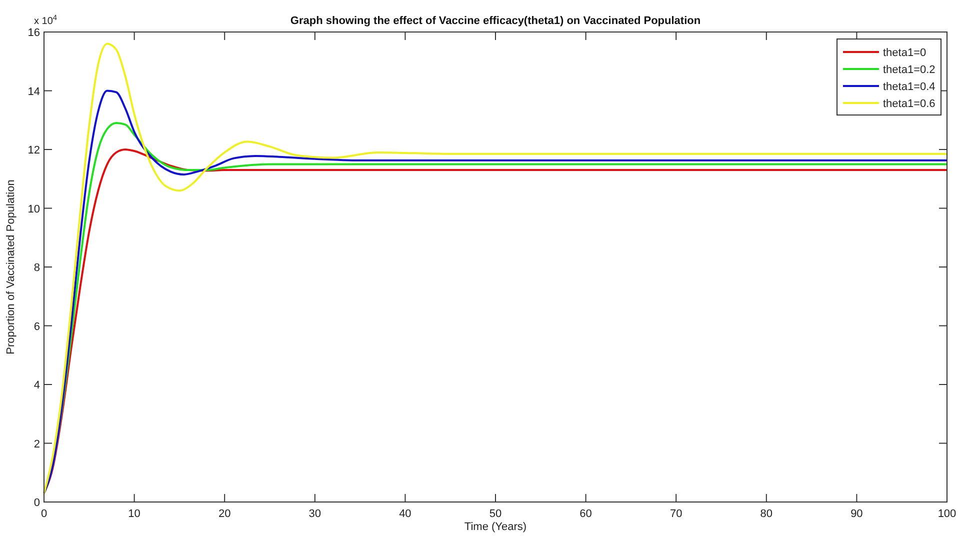 The image size is (969, 536). I want to click on legend-label: theta1=0.6, so click(909, 104).